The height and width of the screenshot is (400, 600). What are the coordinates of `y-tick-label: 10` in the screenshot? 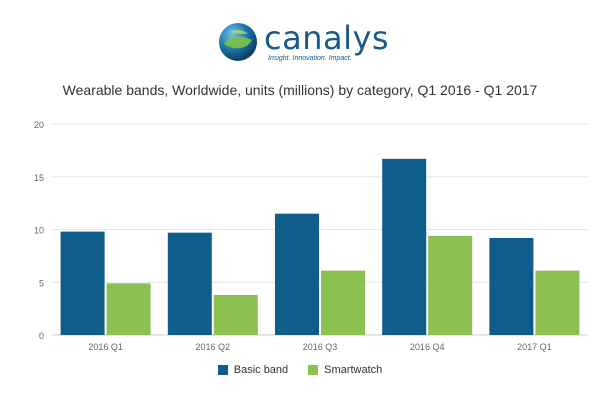 It's located at (39, 231).